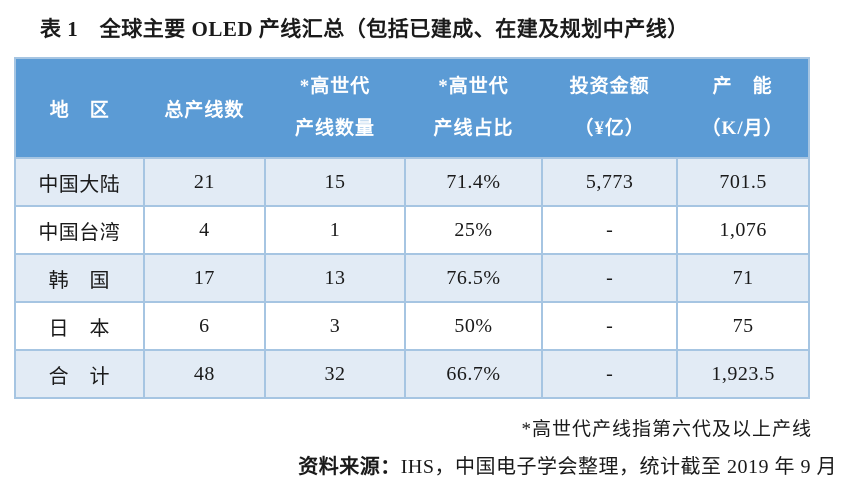 The height and width of the screenshot is (495, 848). I want to click on header-label-line1: 投资金额, so click(609, 86).